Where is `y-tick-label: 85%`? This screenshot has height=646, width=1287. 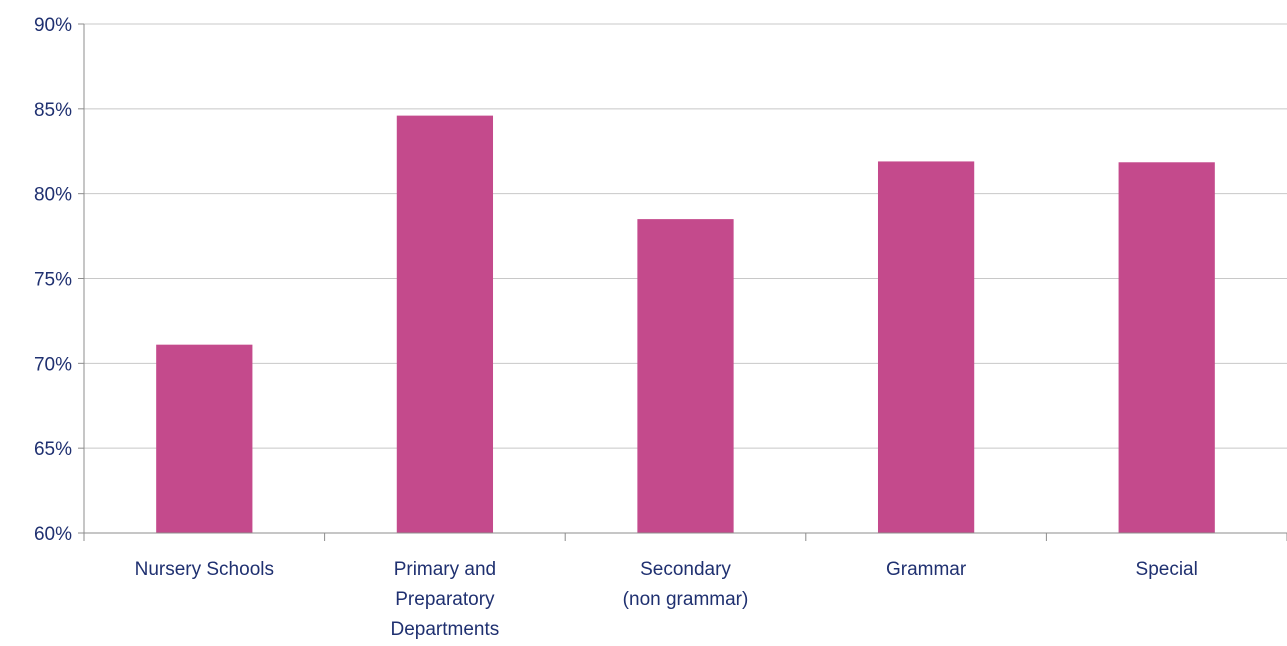 y-tick-label: 85% is located at coordinates (53, 110).